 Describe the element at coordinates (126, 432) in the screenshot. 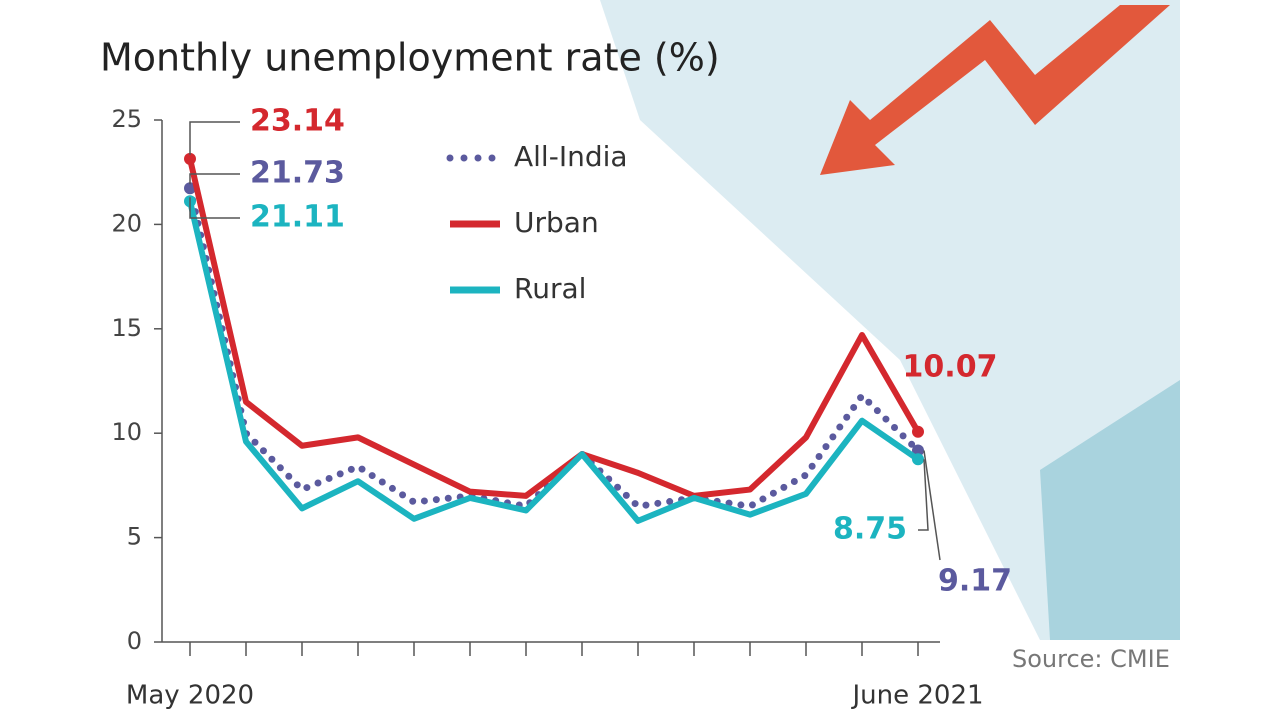

I see `y-tick-label: 10` at that location.